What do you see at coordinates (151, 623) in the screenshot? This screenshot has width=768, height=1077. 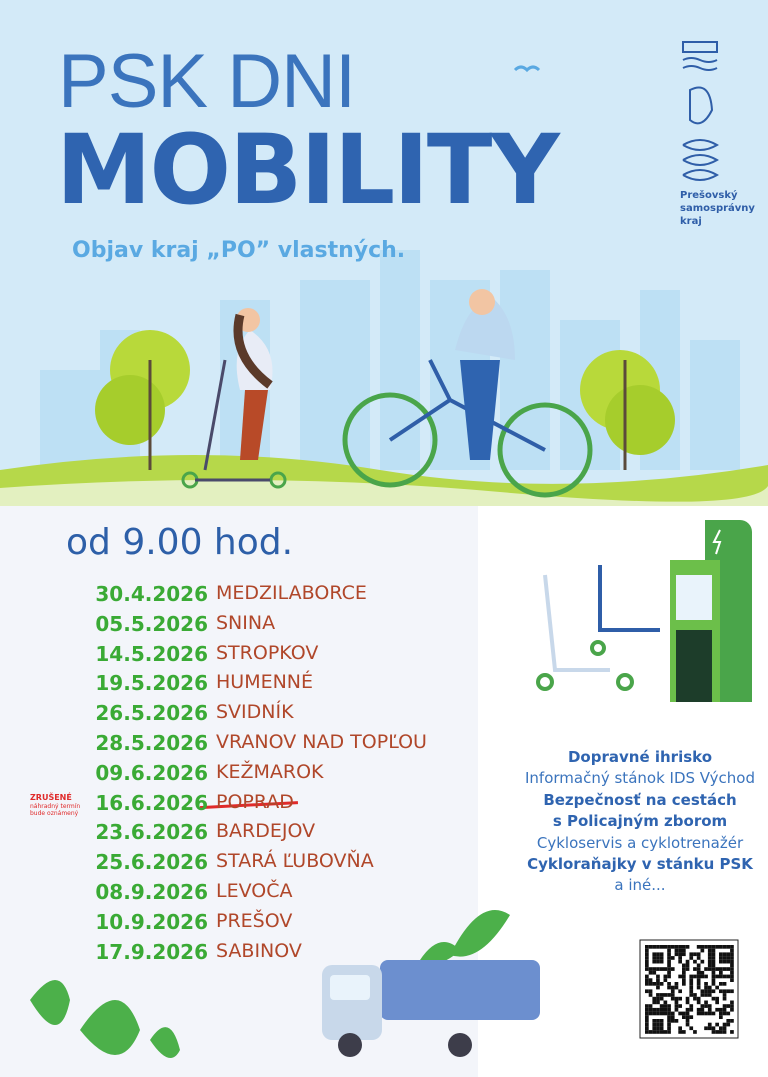 I see `date: 05.5.2026` at bounding box center [151, 623].